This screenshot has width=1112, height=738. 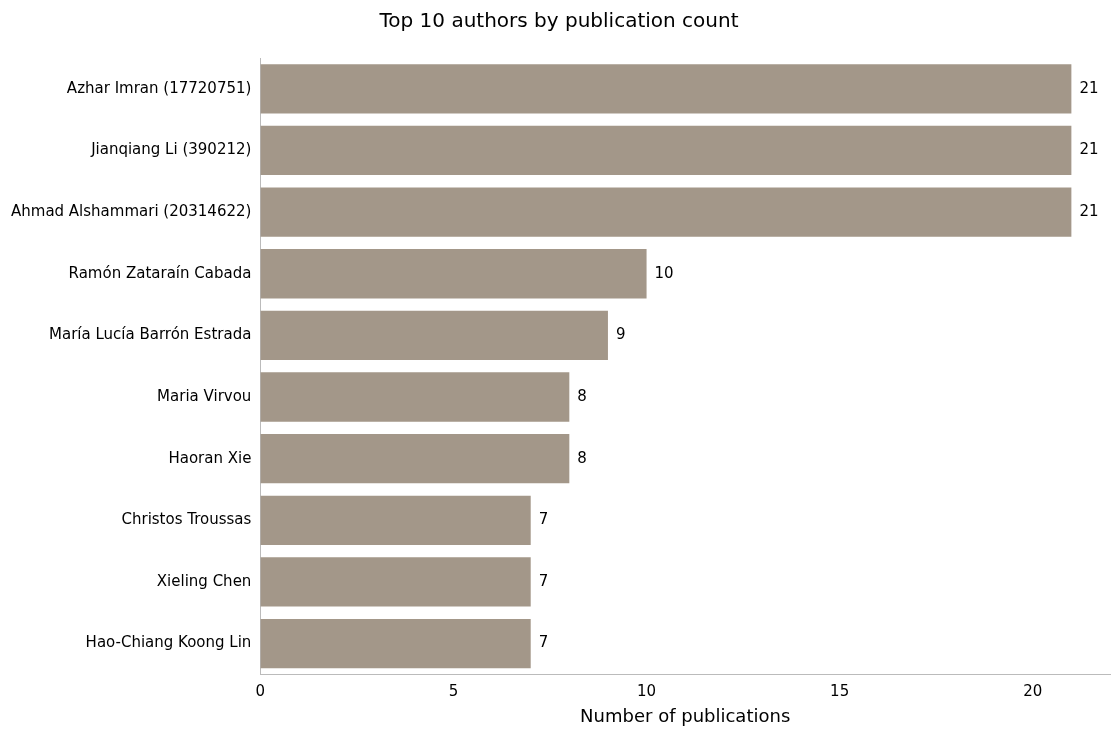 I want to click on y-tick-label: Ramón Zataraín Cabada, so click(x=160, y=272).